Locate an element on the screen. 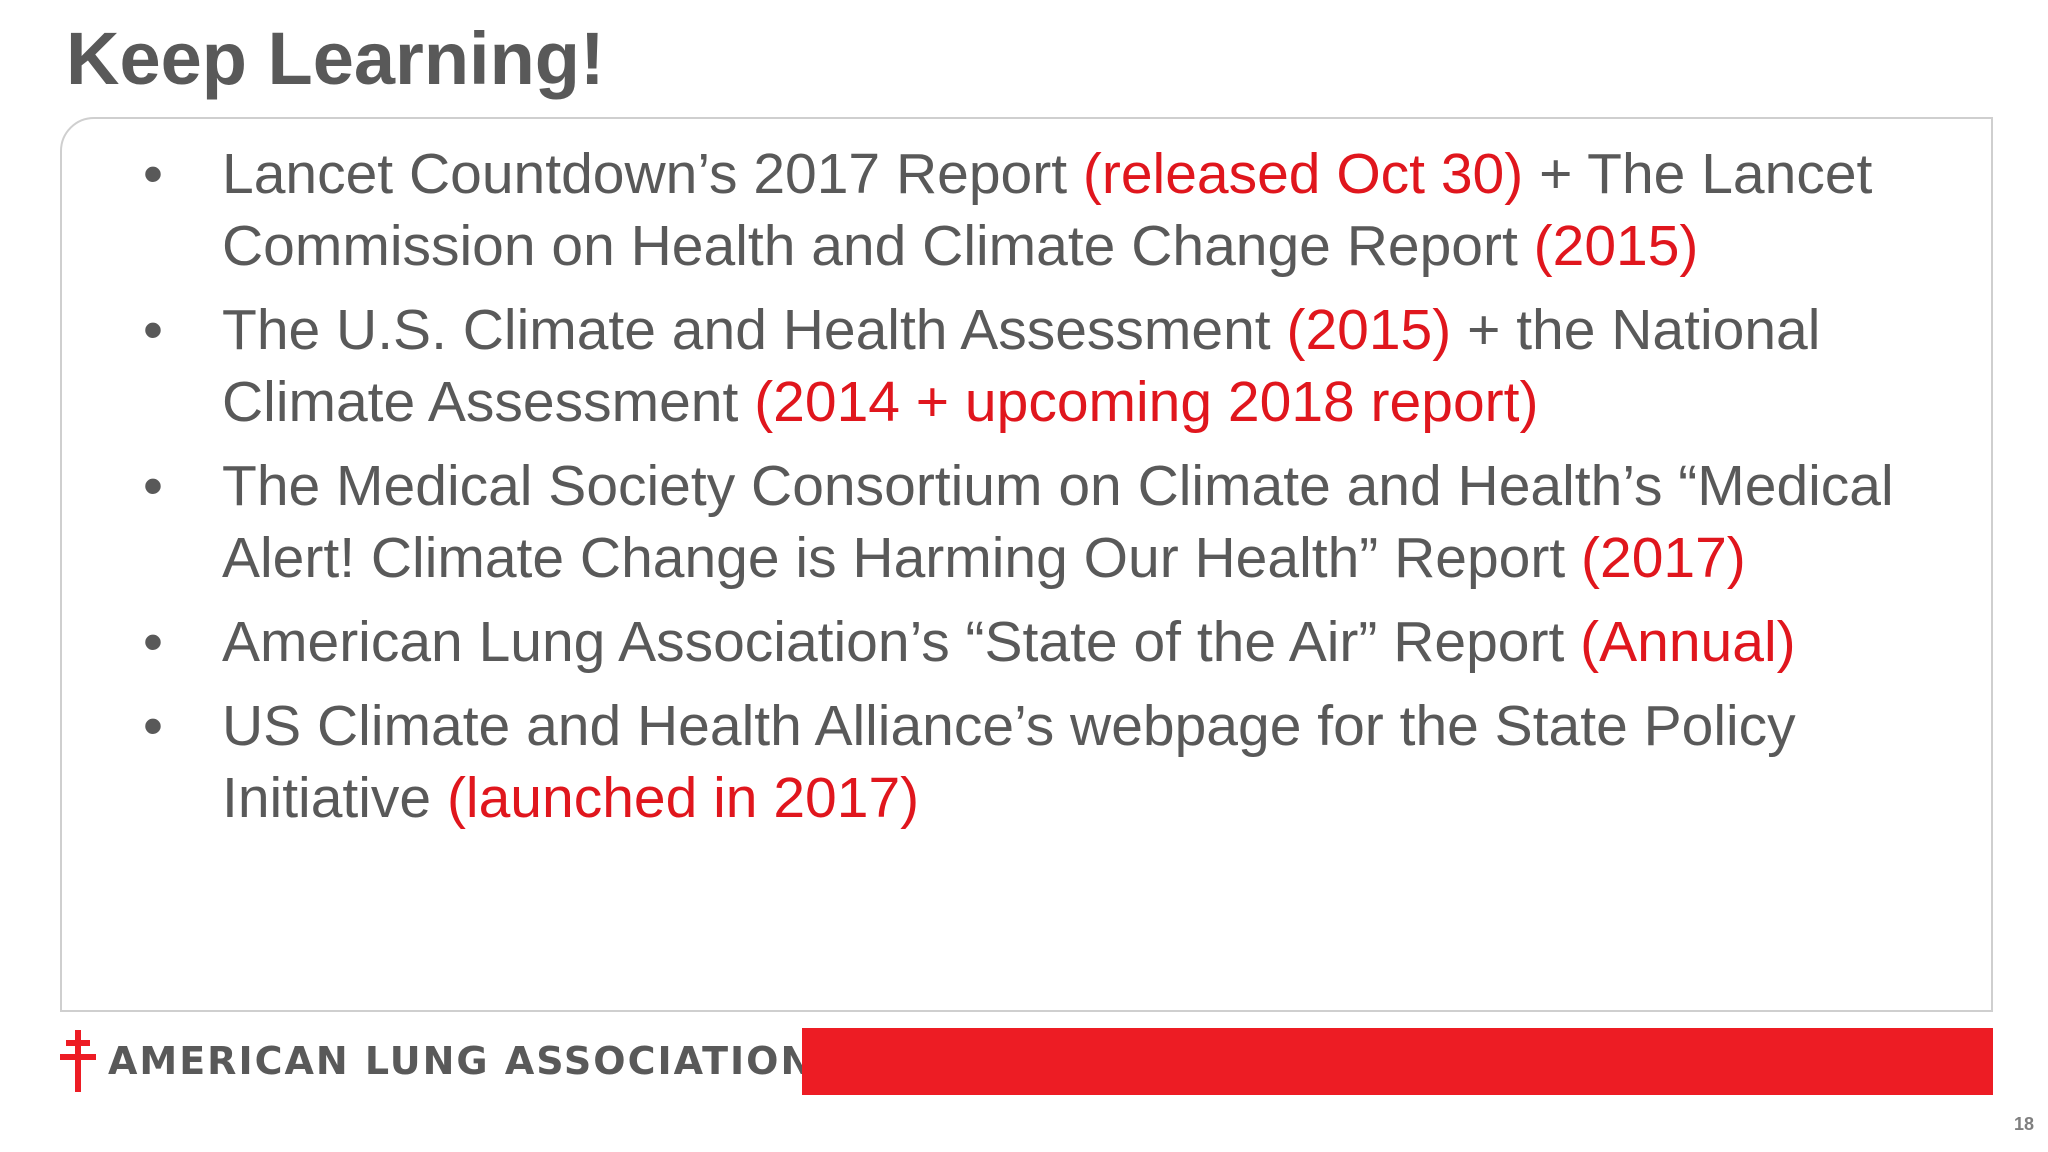  logo-text: AMERICAN LUNG ASSOCIATION is located at coordinates (461, 1061).